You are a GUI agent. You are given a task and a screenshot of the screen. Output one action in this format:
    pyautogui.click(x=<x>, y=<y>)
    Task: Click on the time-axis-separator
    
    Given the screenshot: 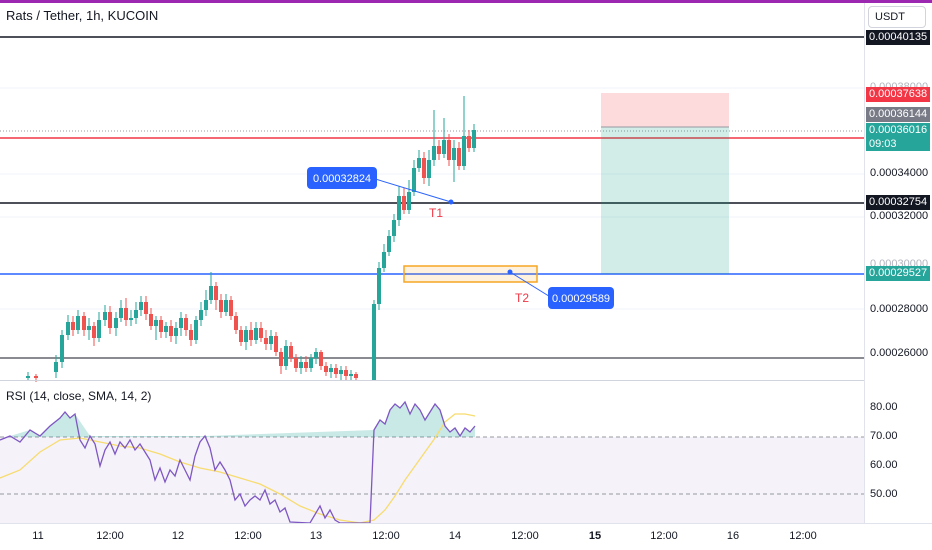 What is the action you would take?
    pyautogui.click(x=466, y=523)
    